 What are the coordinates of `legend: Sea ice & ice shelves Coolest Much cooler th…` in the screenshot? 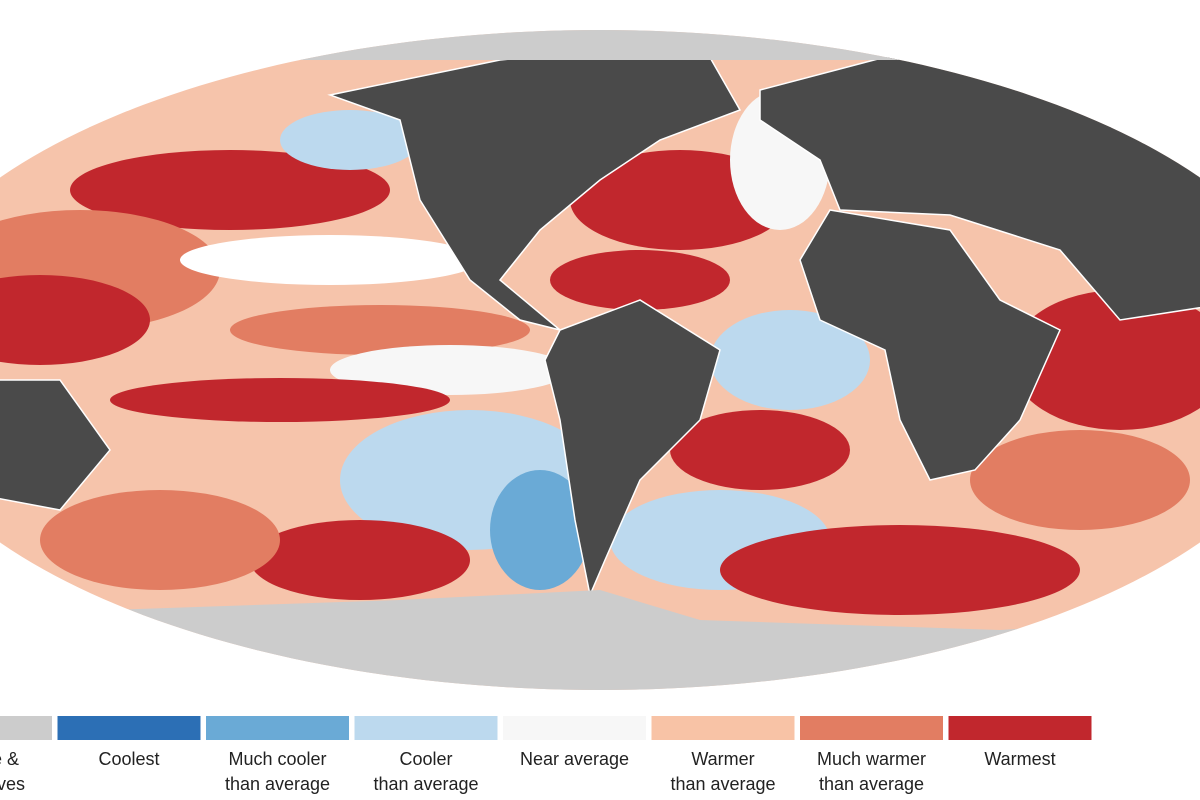 It's located at (546, 755).